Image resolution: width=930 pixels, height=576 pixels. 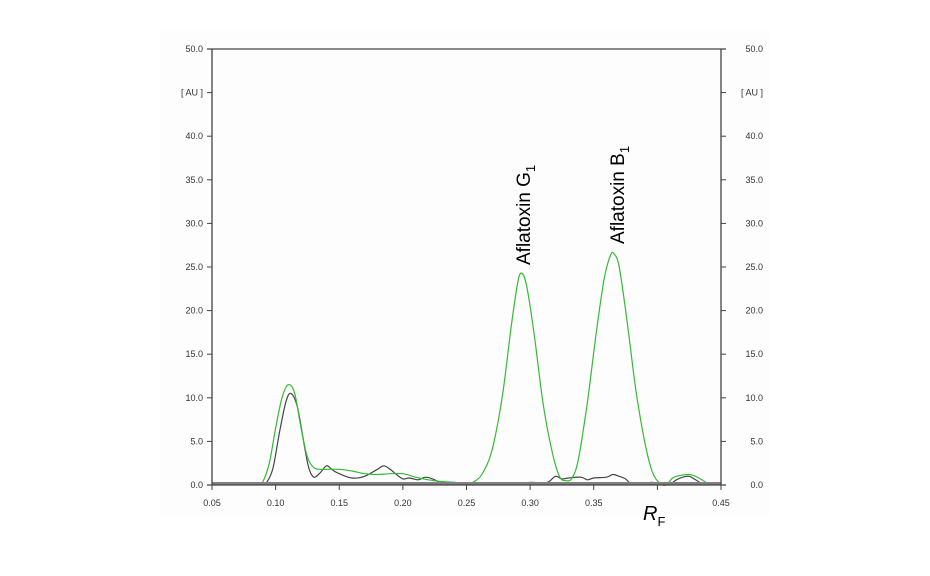 What do you see at coordinates (752, 93) in the screenshot?
I see `right-y-tick-label: [ AU ]` at bounding box center [752, 93].